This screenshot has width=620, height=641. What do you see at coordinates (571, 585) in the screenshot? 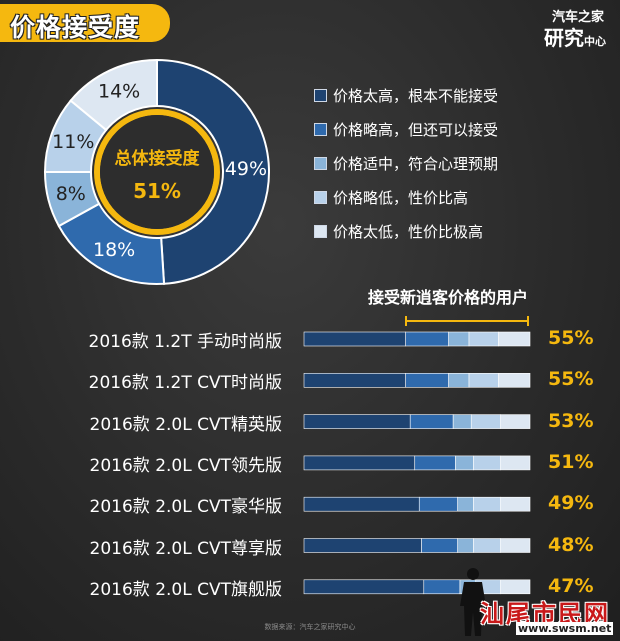
I see `bar-value-label: 47%` at bounding box center [571, 585].